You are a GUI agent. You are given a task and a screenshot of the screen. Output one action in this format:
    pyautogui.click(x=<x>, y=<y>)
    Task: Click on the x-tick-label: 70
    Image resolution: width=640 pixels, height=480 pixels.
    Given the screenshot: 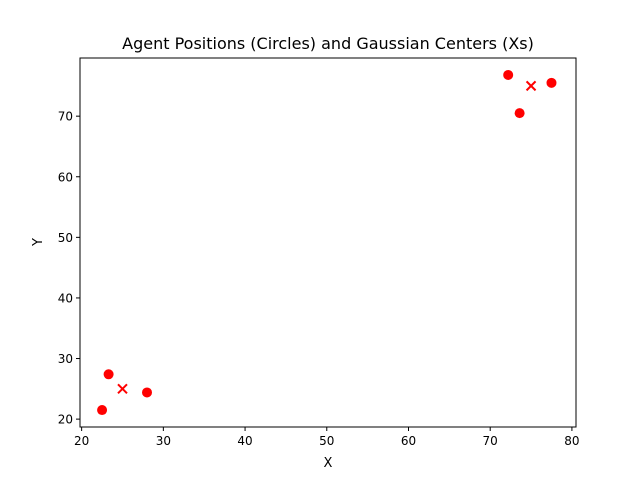 What is the action you would take?
    pyautogui.click(x=490, y=441)
    